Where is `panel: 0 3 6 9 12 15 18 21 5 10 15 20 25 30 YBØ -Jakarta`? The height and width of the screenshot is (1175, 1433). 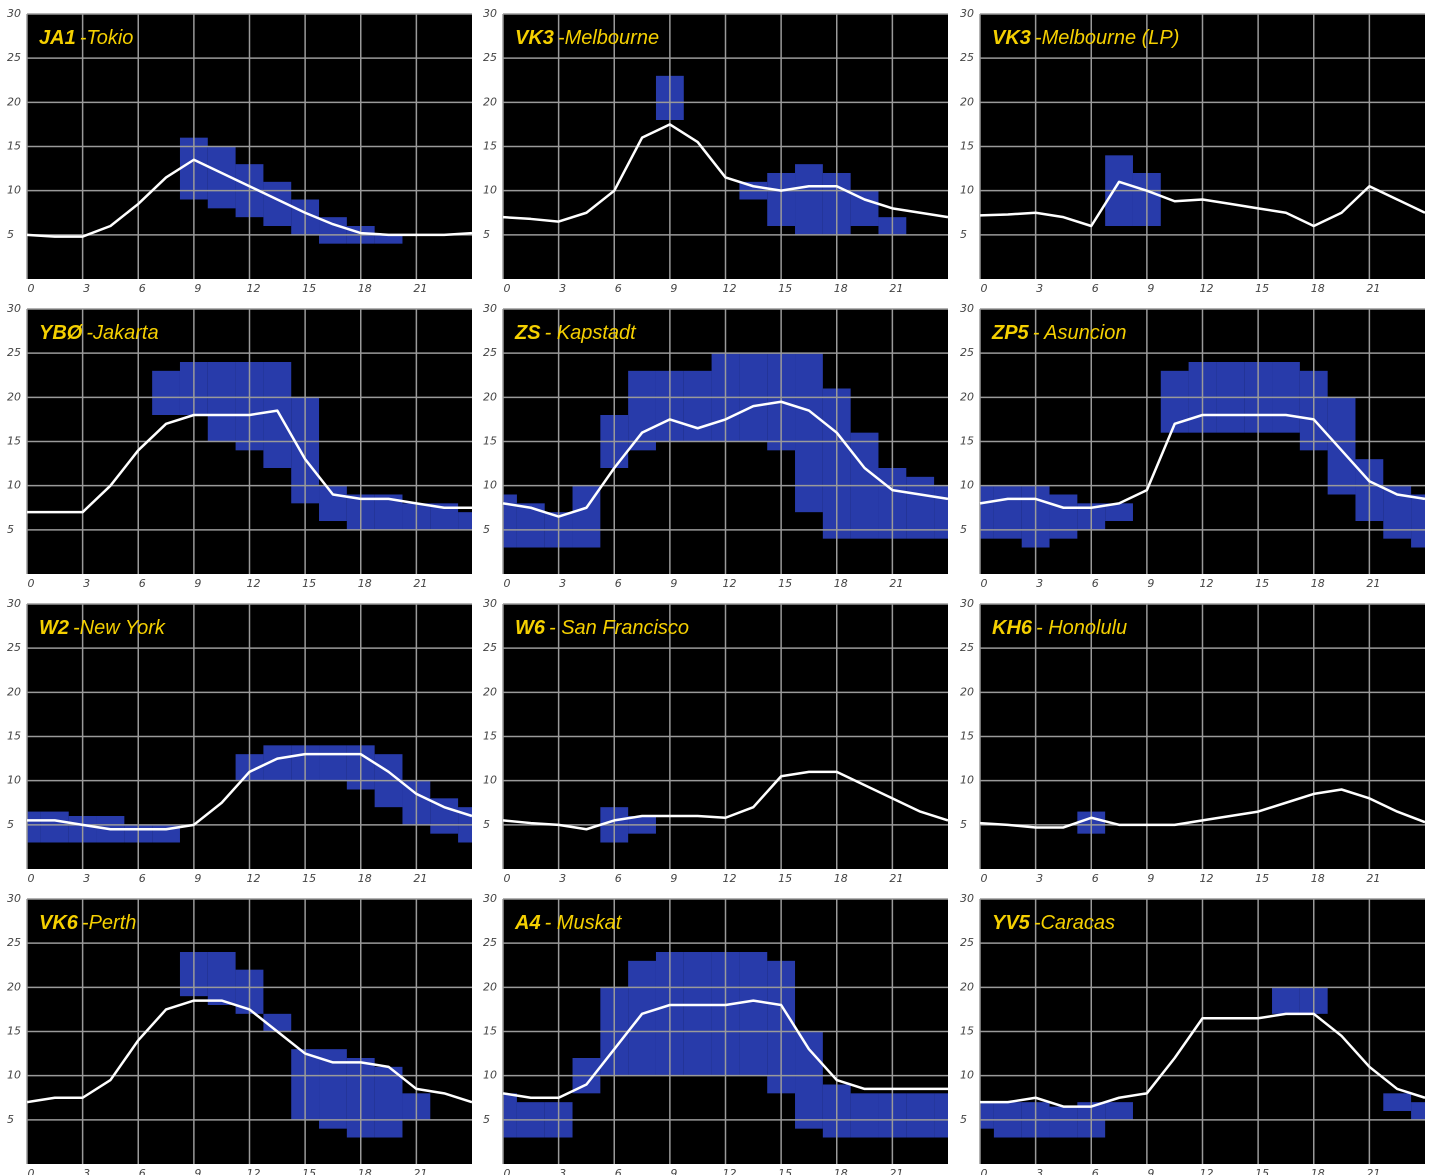
panel: 0 3 6 9 12 15 18 21 5 10 15 20 25 30 YBØ -Jakarta is located at coordinates (239, 446).